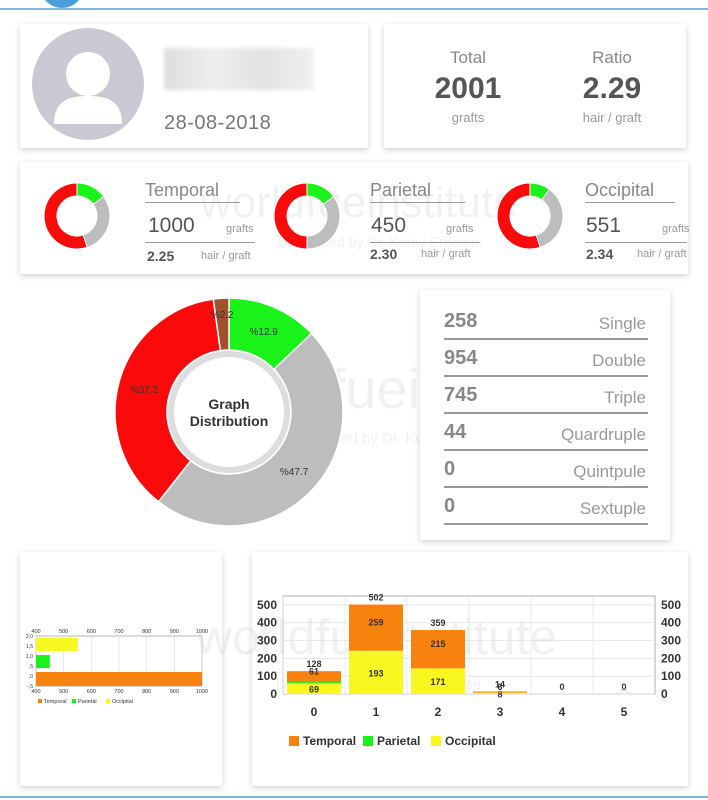  Describe the element at coordinates (174, 692) in the screenshot. I see `hbar-bottom-tick: 900` at that location.